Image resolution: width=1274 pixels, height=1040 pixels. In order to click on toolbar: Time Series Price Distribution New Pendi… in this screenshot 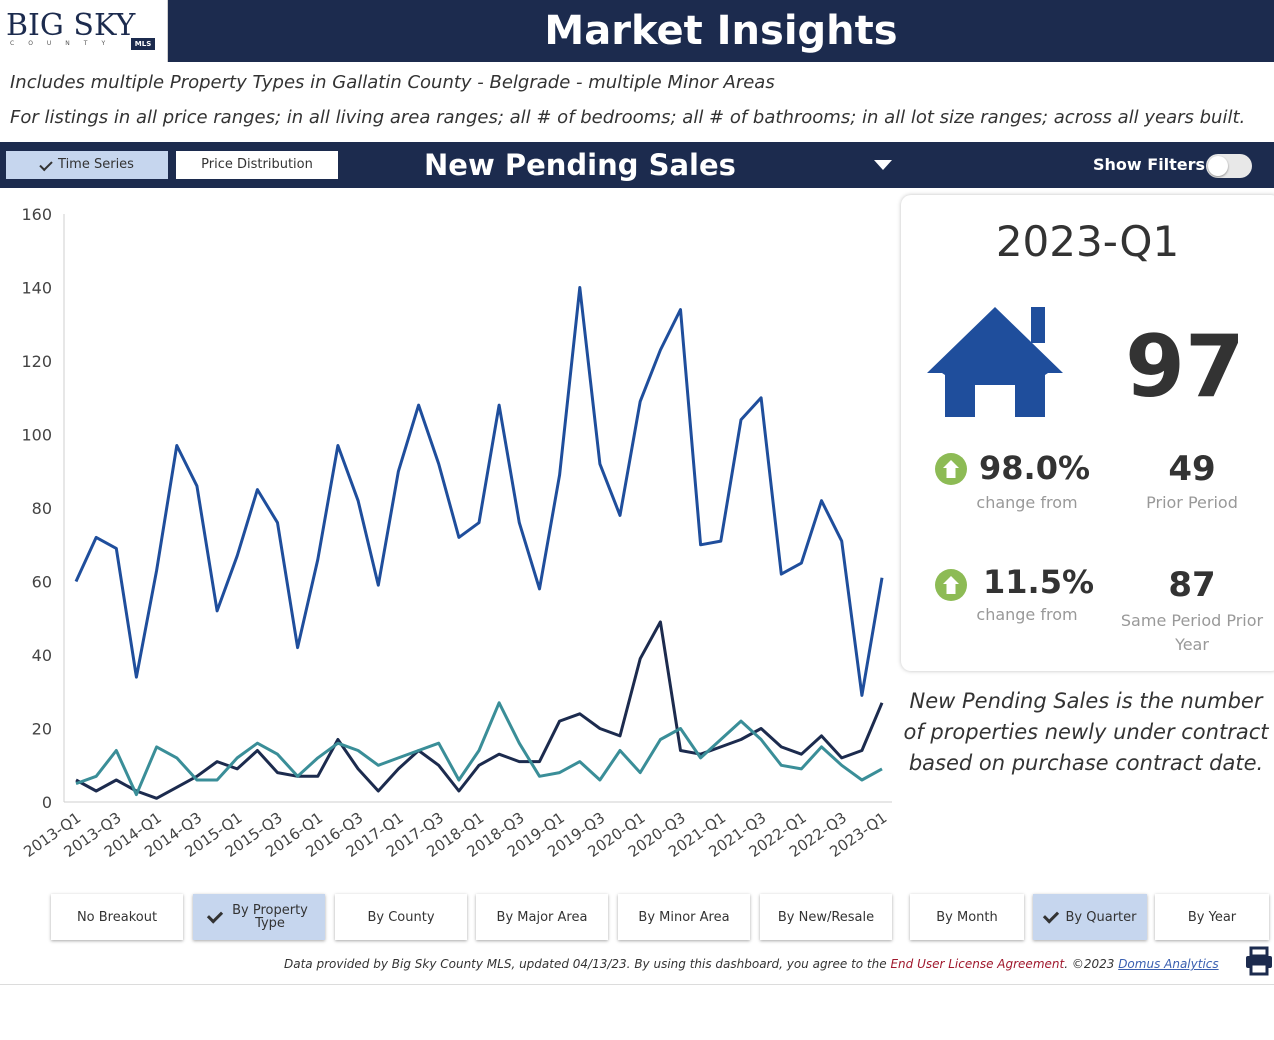, I will do `click(637, 165)`.